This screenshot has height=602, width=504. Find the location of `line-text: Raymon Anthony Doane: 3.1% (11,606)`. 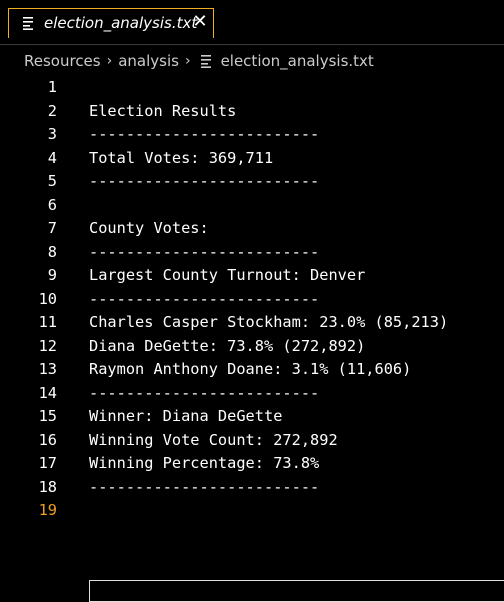

line-text: Raymon Anthony Doane: 3.1% (11,606) is located at coordinates (250, 369).